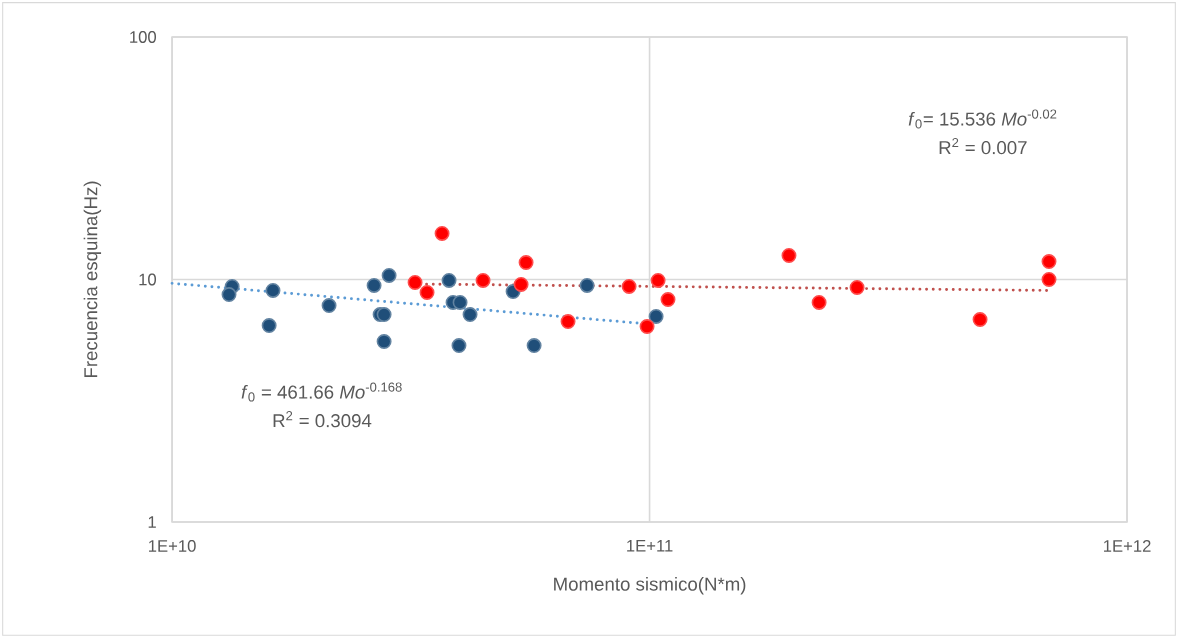 This screenshot has width=1178, height=638. I want to click on annotation: f$_{0}$ = 461.66 Mo$^{-0.168}$, so click(321, 392).